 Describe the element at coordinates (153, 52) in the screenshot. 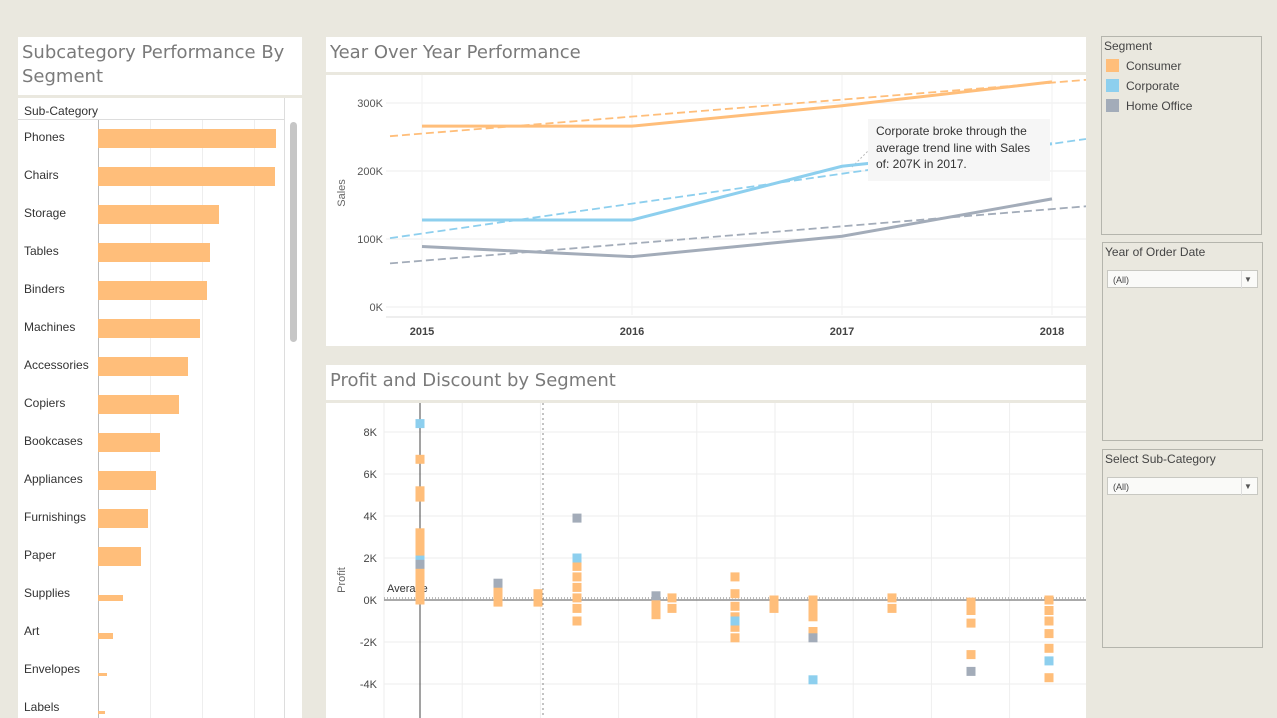

I see `subcategory-title-line1: Subcategory Performance By` at that location.